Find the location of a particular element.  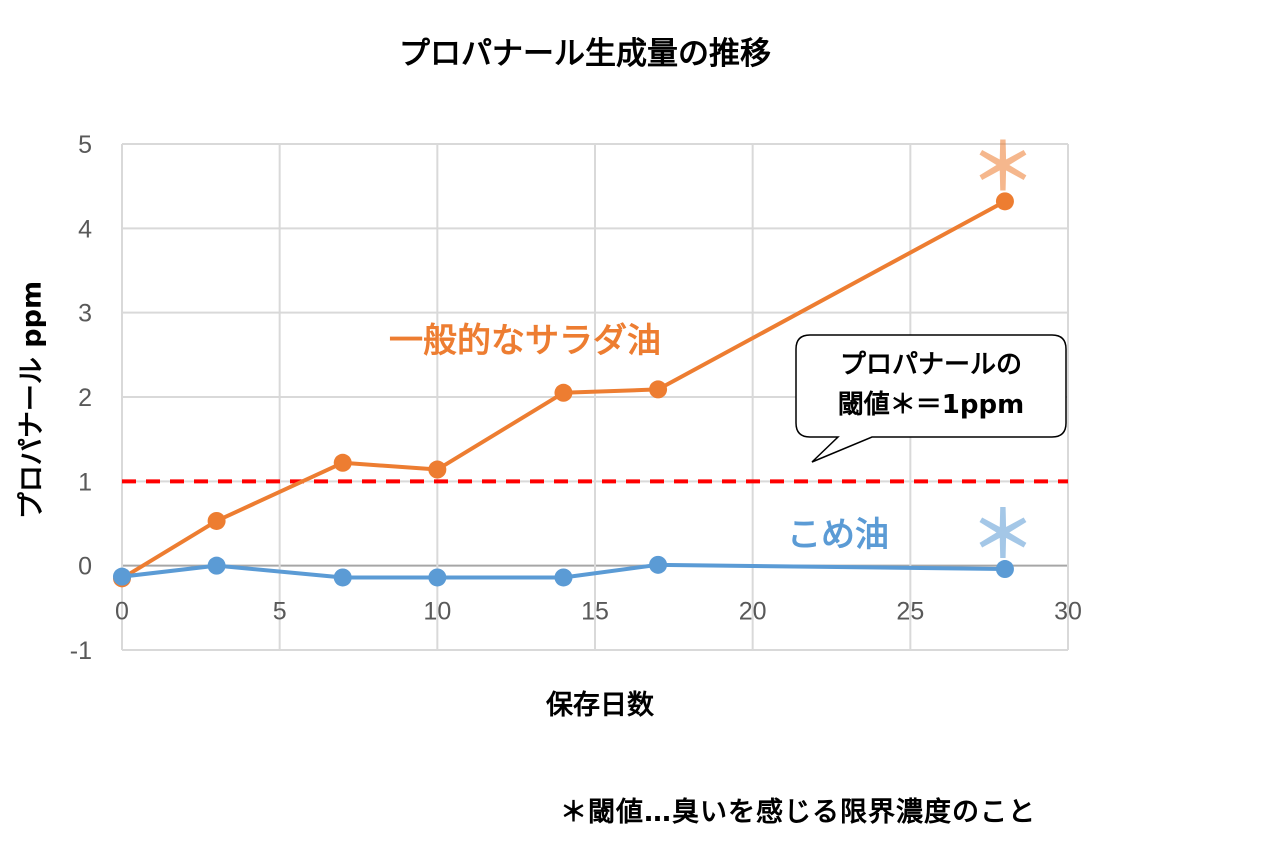

footnote: ＊閾値…臭いを感じる限界濃度のこと is located at coordinates (798, 812).